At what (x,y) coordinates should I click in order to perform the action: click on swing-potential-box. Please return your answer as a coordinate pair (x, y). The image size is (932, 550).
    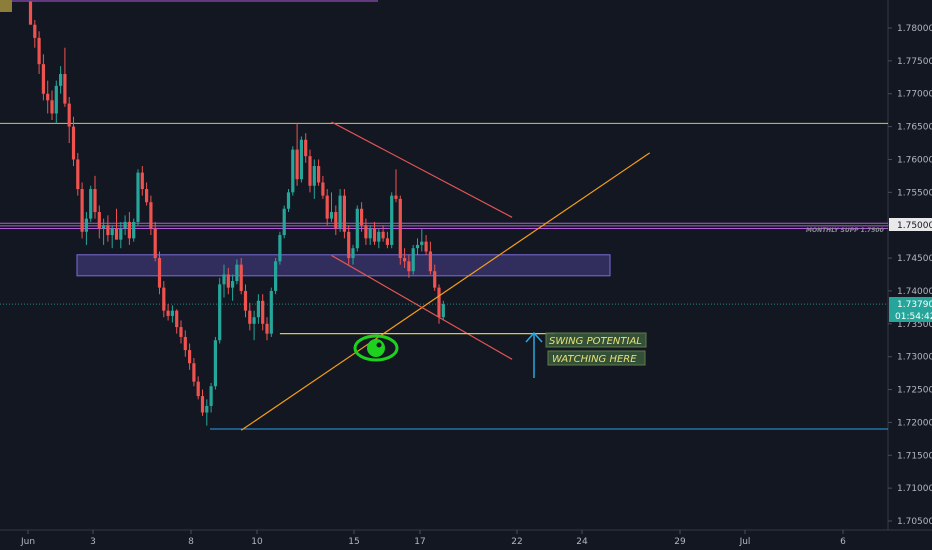
    Looking at the image, I should click on (596, 340).